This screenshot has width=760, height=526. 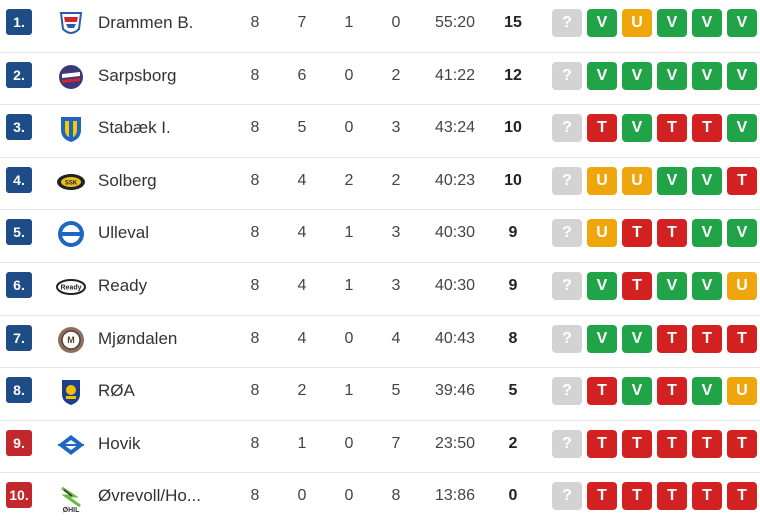 What do you see at coordinates (19, 22) in the screenshot?
I see `rank-badge: 1.` at bounding box center [19, 22].